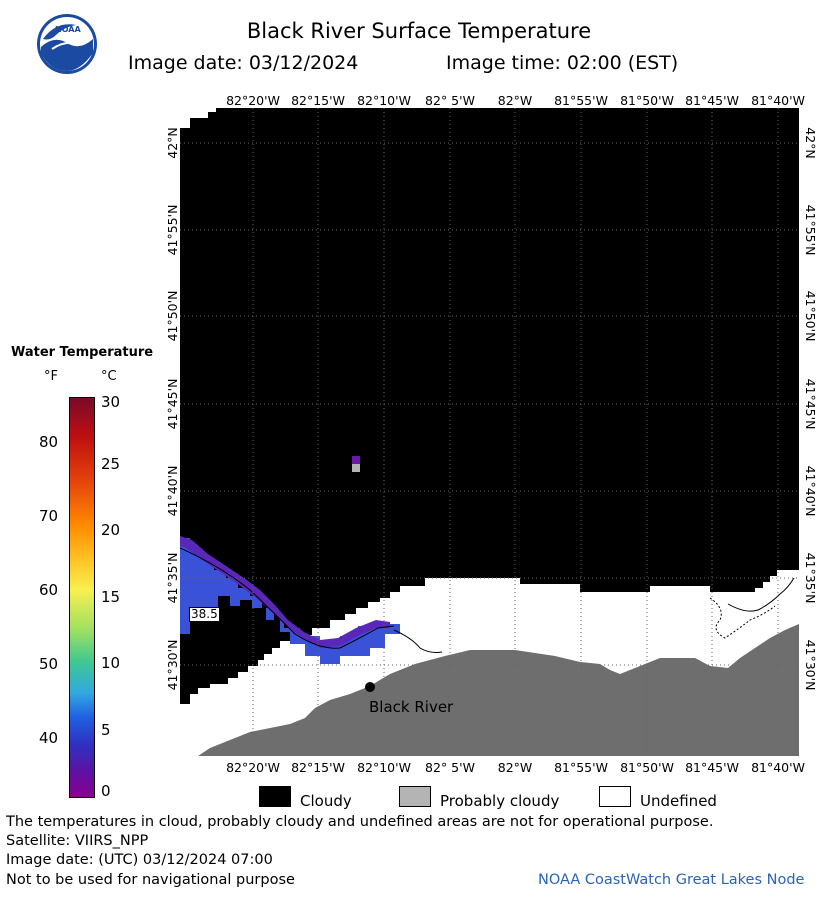 The image size is (838, 897). I want to click on footer-credit: NOAA CoastWatch Great Lakes Node, so click(671, 880).